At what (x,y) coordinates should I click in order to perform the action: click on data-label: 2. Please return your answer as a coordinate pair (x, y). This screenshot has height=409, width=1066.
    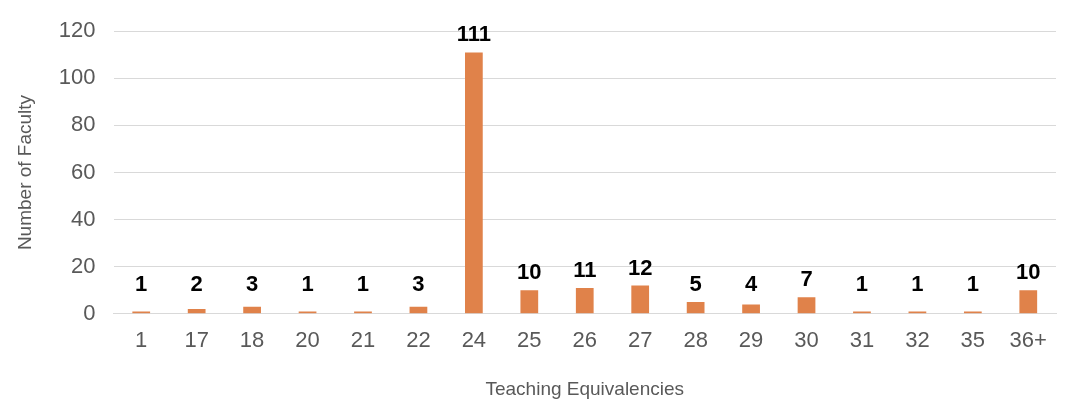
    Looking at the image, I should click on (196, 283).